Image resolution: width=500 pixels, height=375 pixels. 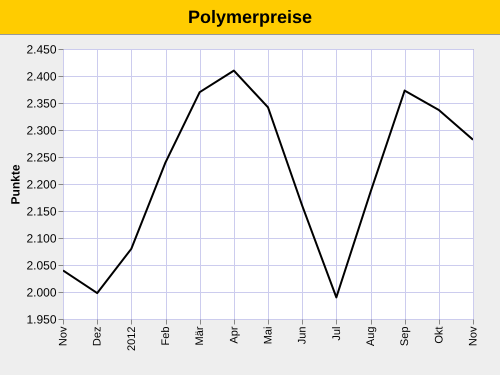 What do you see at coordinates (250, 17) in the screenshot?
I see `chart-title: Polymerpreise` at bounding box center [250, 17].